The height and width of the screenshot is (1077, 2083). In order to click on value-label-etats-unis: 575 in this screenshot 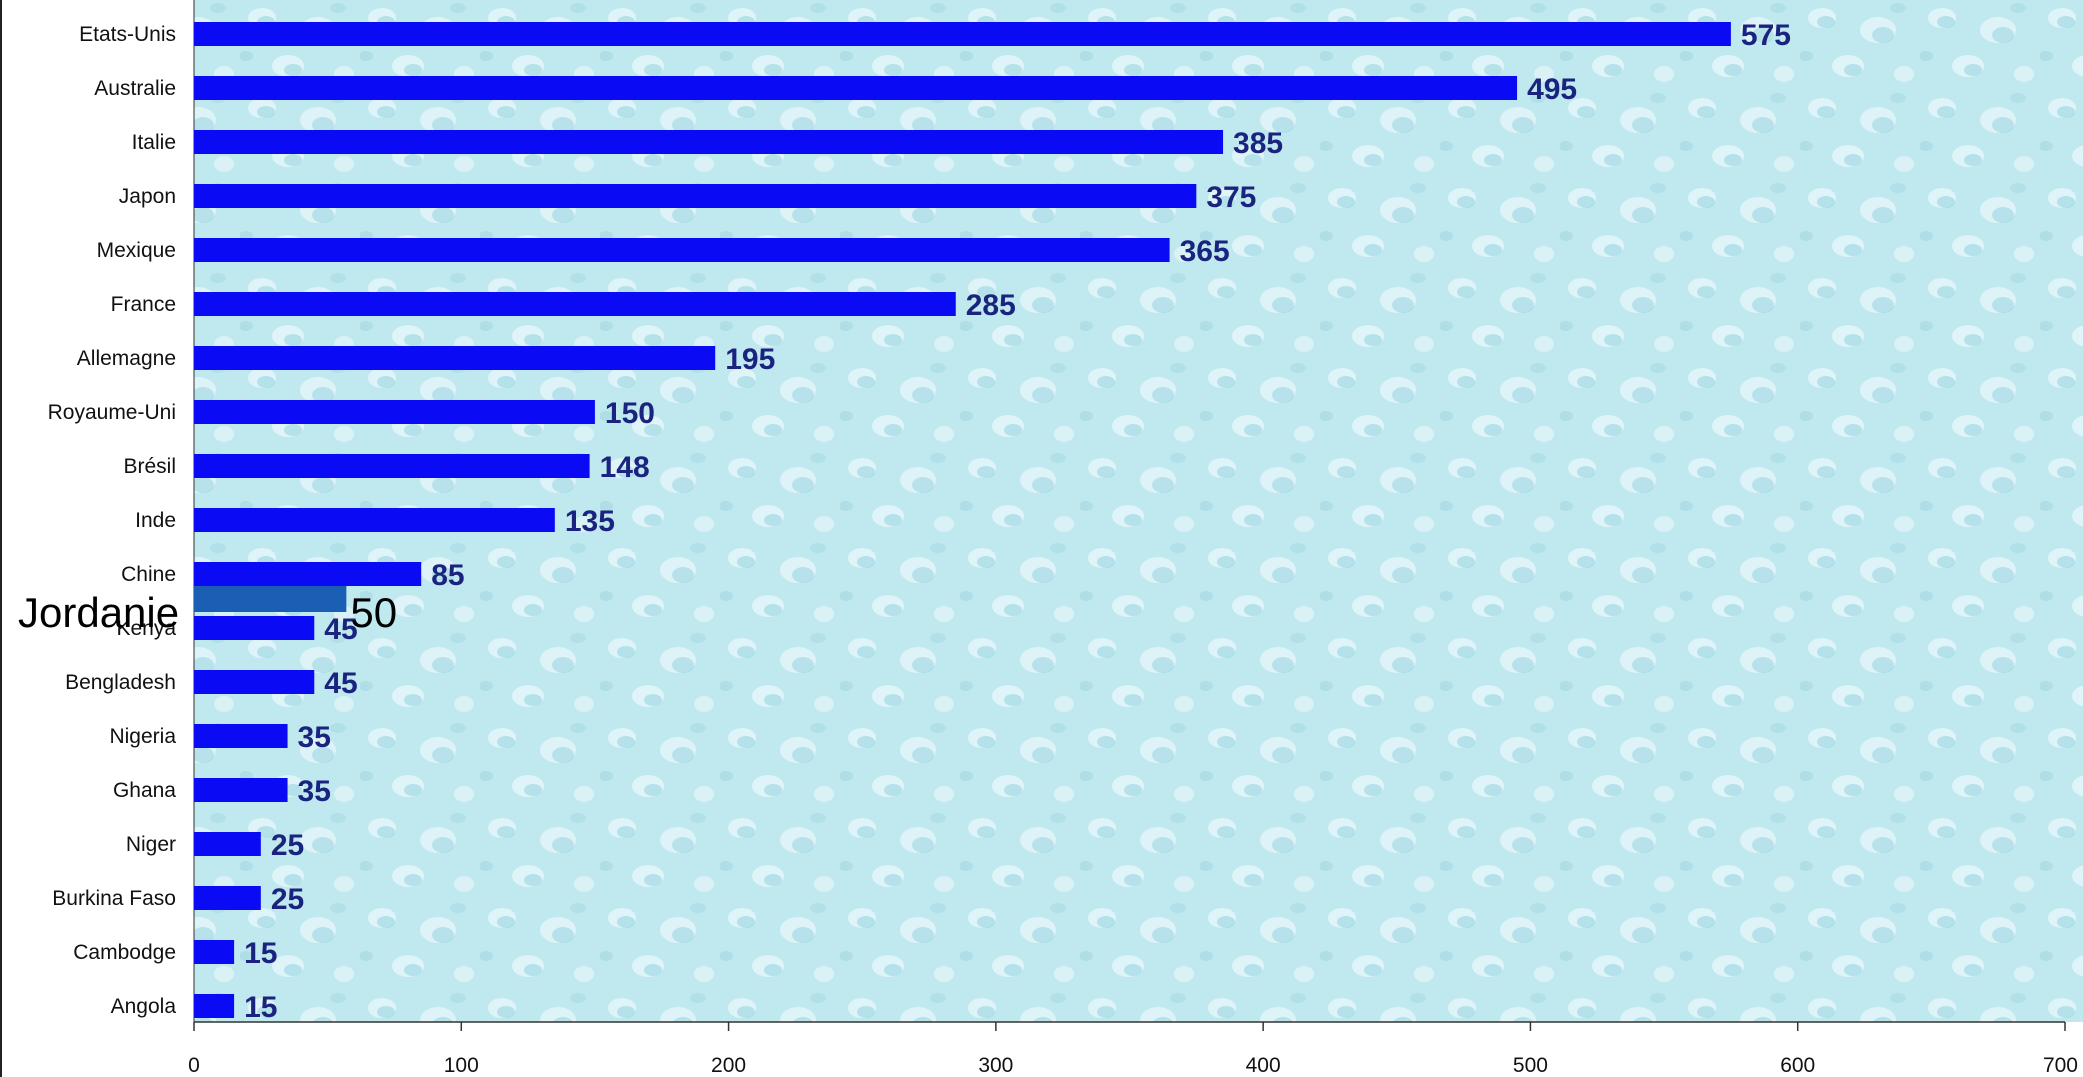, I will do `click(1766, 35)`.